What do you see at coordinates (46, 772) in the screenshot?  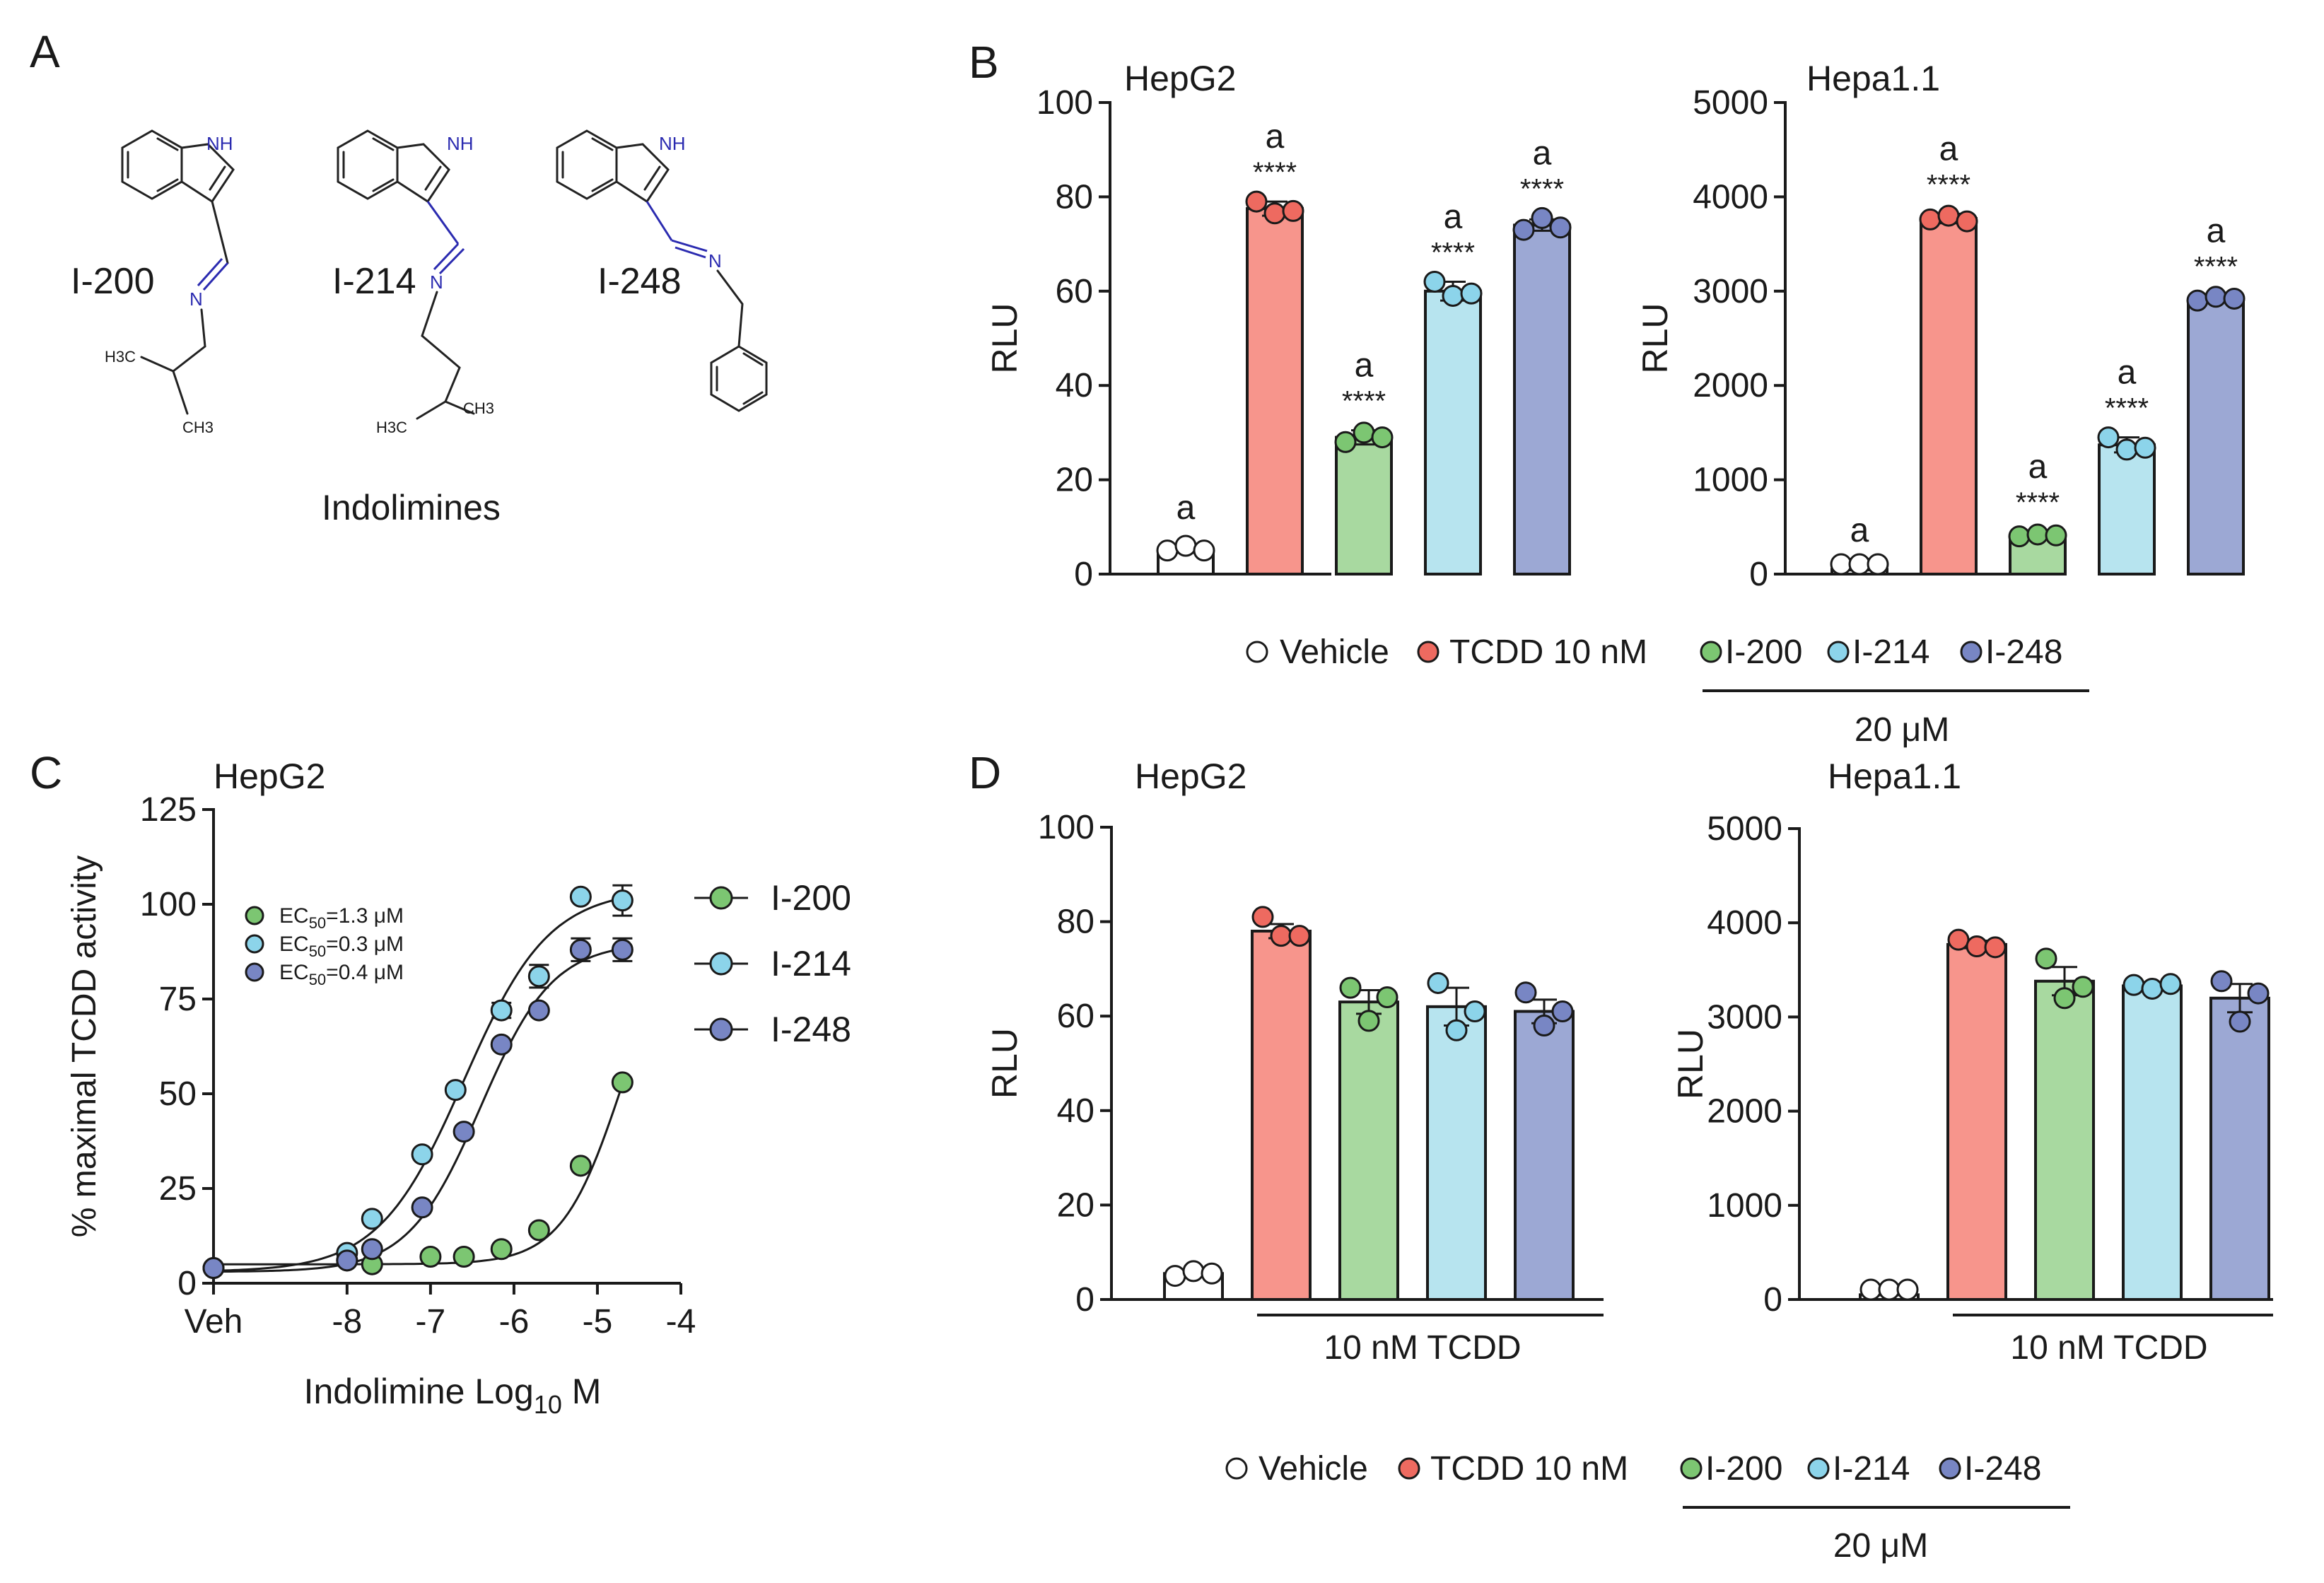 I see `panel-letter-c: C` at bounding box center [46, 772].